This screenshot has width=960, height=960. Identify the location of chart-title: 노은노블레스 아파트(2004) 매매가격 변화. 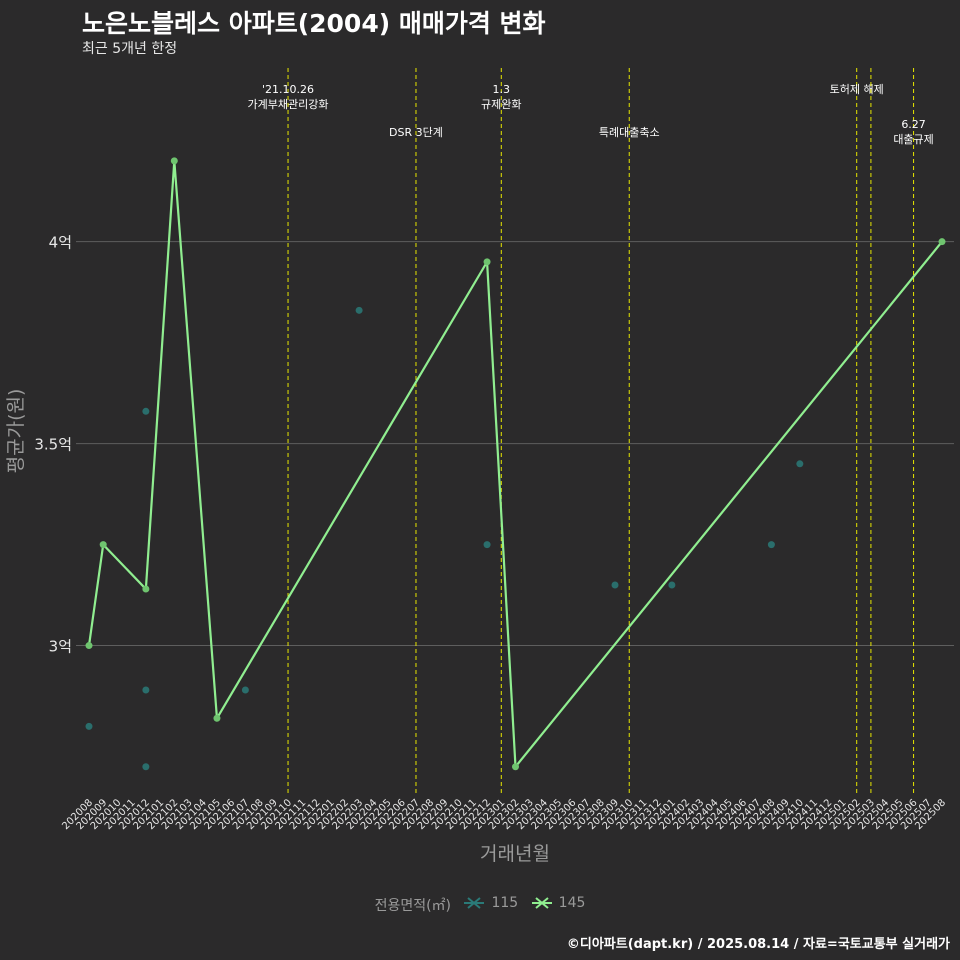
(314, 23).